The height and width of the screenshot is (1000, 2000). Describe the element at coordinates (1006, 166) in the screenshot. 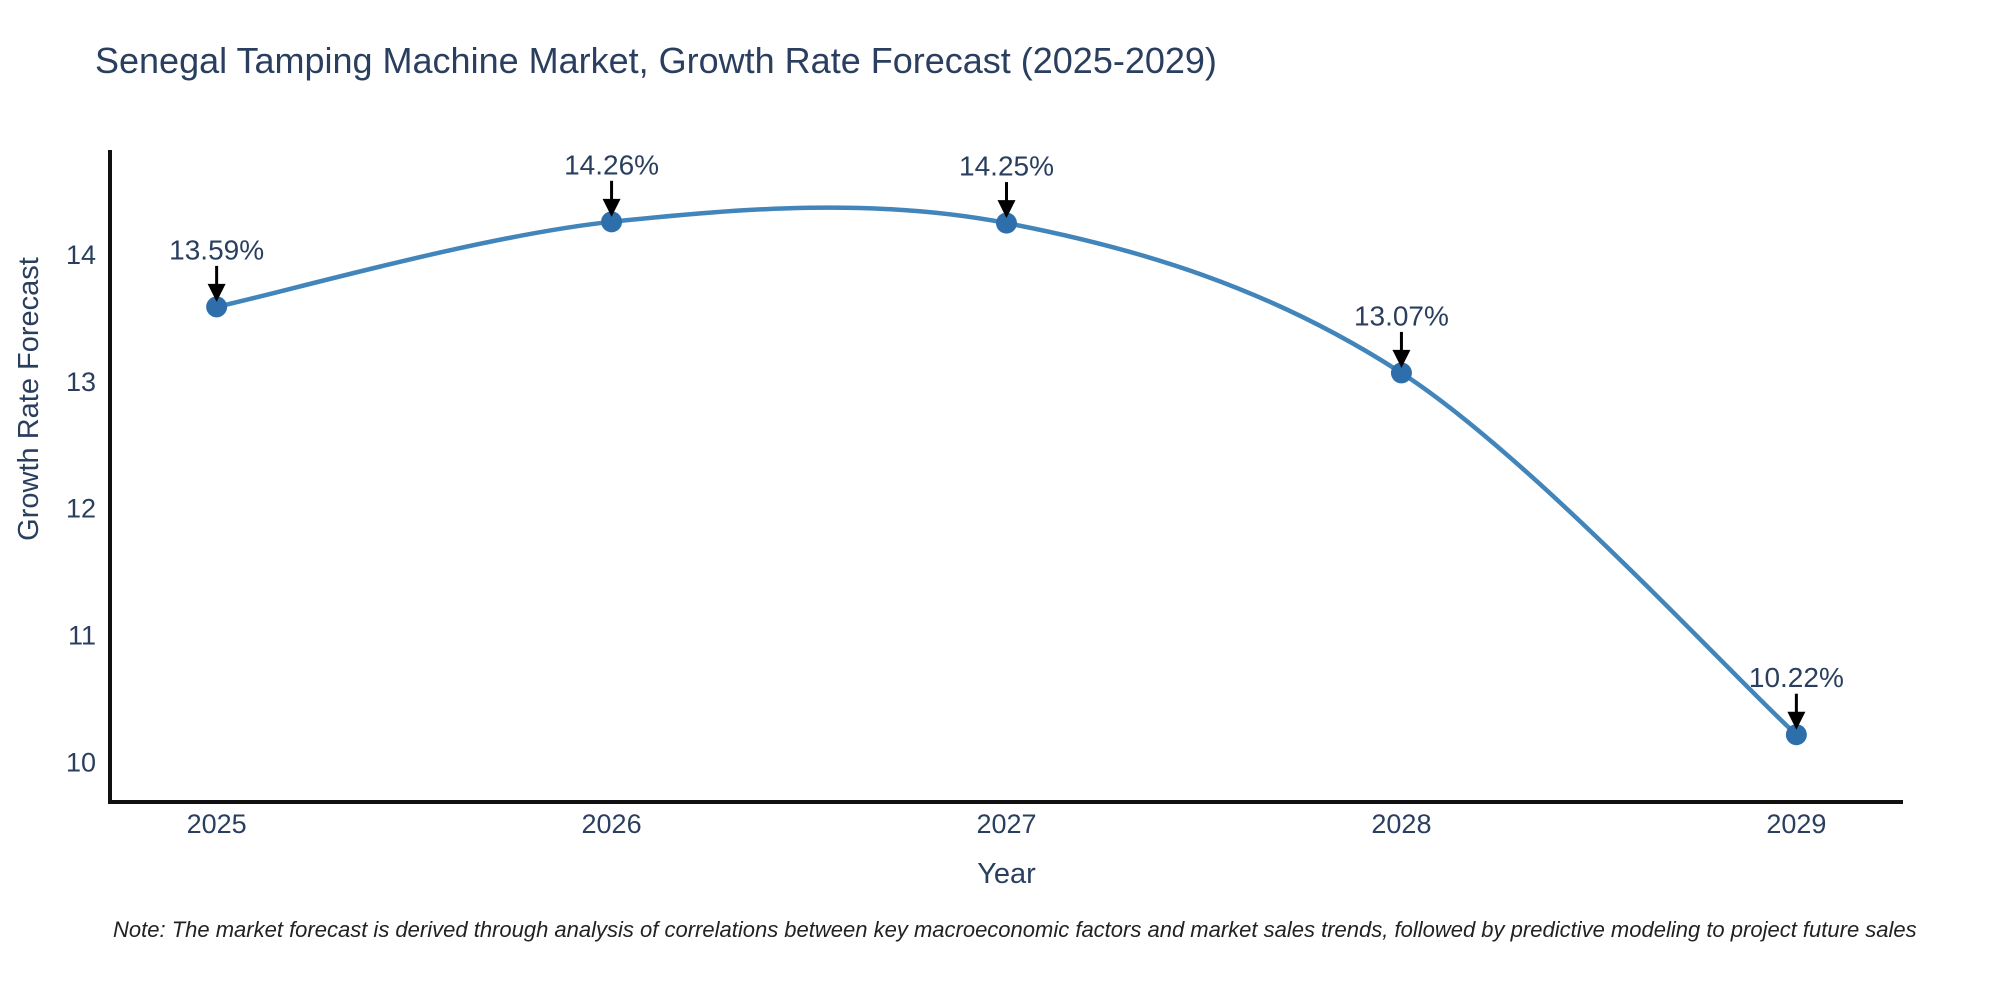

I see `annotation-label: 14.25%` at that location.